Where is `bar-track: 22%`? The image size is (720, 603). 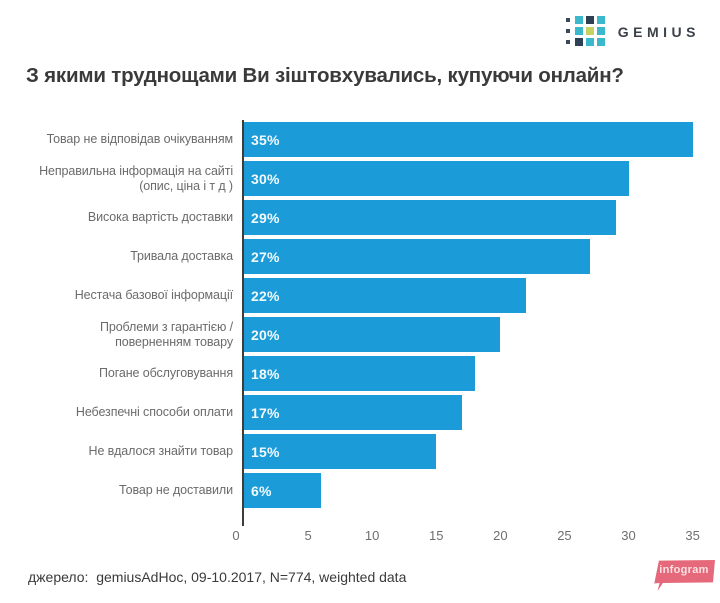
bar-track: 22% is located at coordinates (475, 295).